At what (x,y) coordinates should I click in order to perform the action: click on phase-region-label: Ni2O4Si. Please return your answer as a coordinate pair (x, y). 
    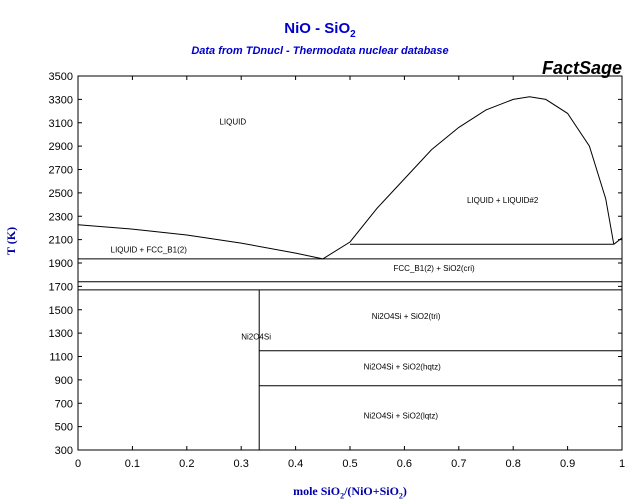
    Looking at the image, I should click on (256, 337).